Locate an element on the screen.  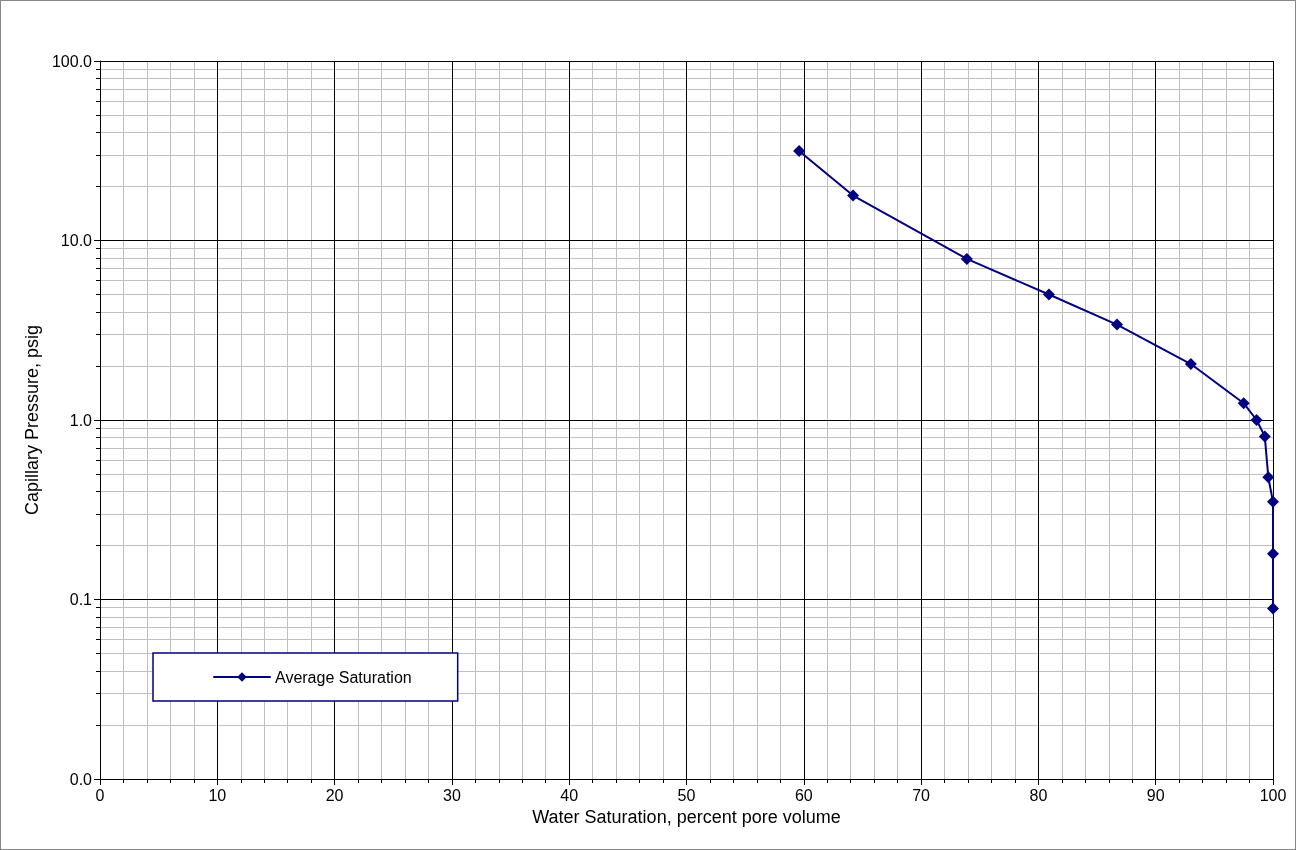
x-tick-label: 10 is located at coordinates (217, 795).